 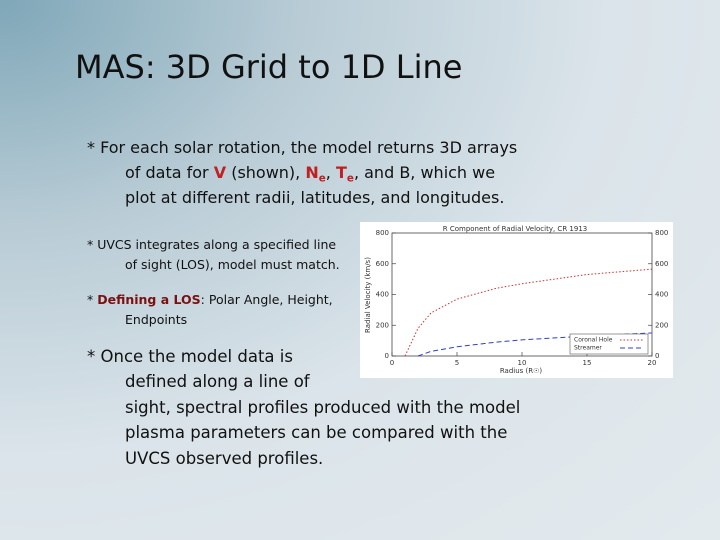 I want to click on bullet-line: defined along a line of, so click(x=217, y=381).